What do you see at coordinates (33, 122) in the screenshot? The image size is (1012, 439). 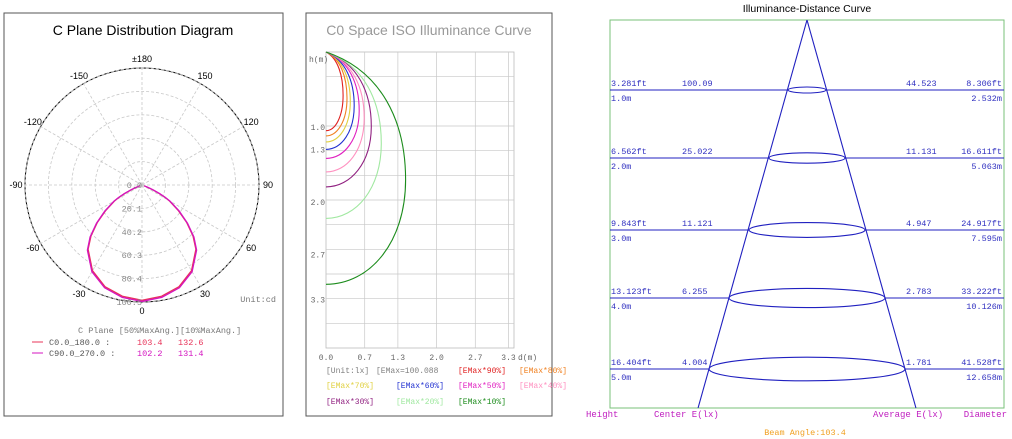 I see `polar-angle-label: -120` at bounding box center [33, 122].